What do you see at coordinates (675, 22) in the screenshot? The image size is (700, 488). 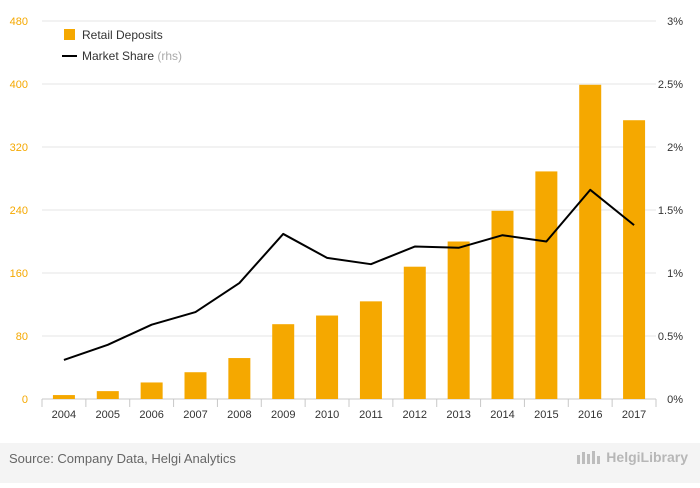 I see `y-right-tick-label: 3%` at bounding box center [675, 22].